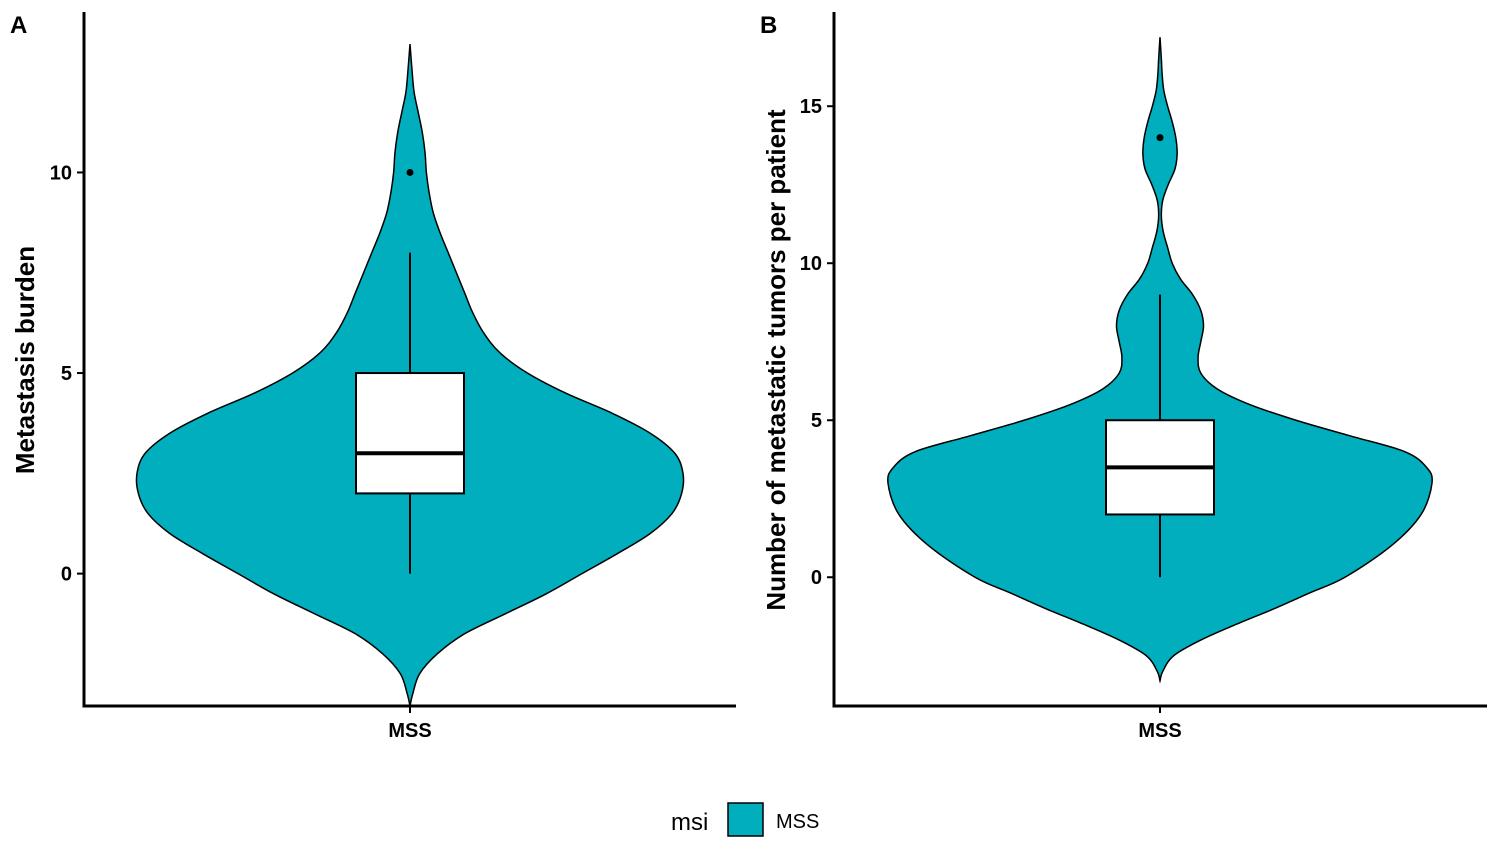 The image size is (1500, 850). Describe the element at coordinates (797, 822) in the screenshot. I see `legend-label-mss: MSS` at that location.